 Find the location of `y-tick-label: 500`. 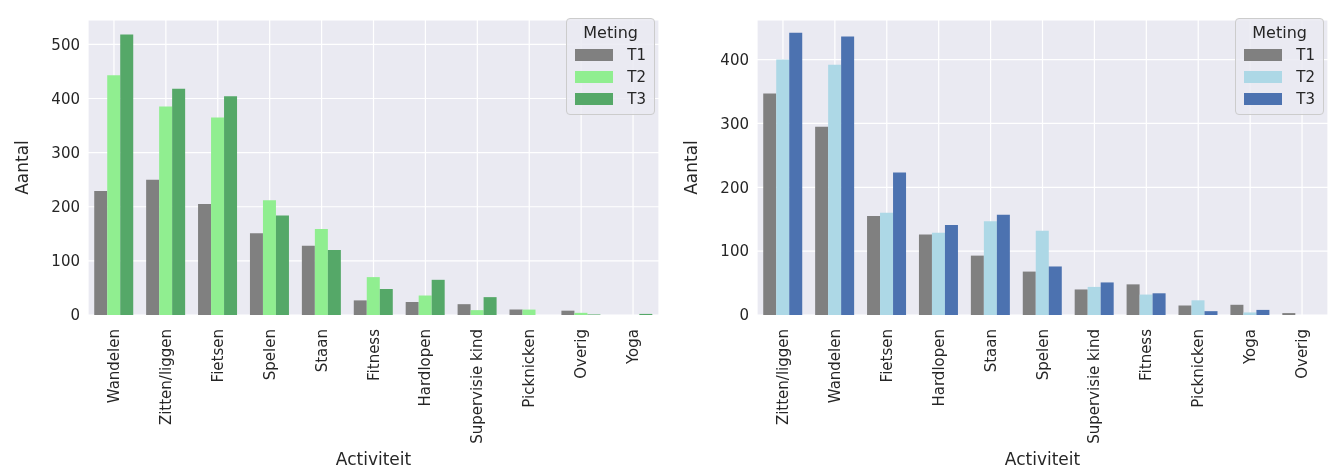

y-tick-label: 500 is located at coordinates (65, 44).